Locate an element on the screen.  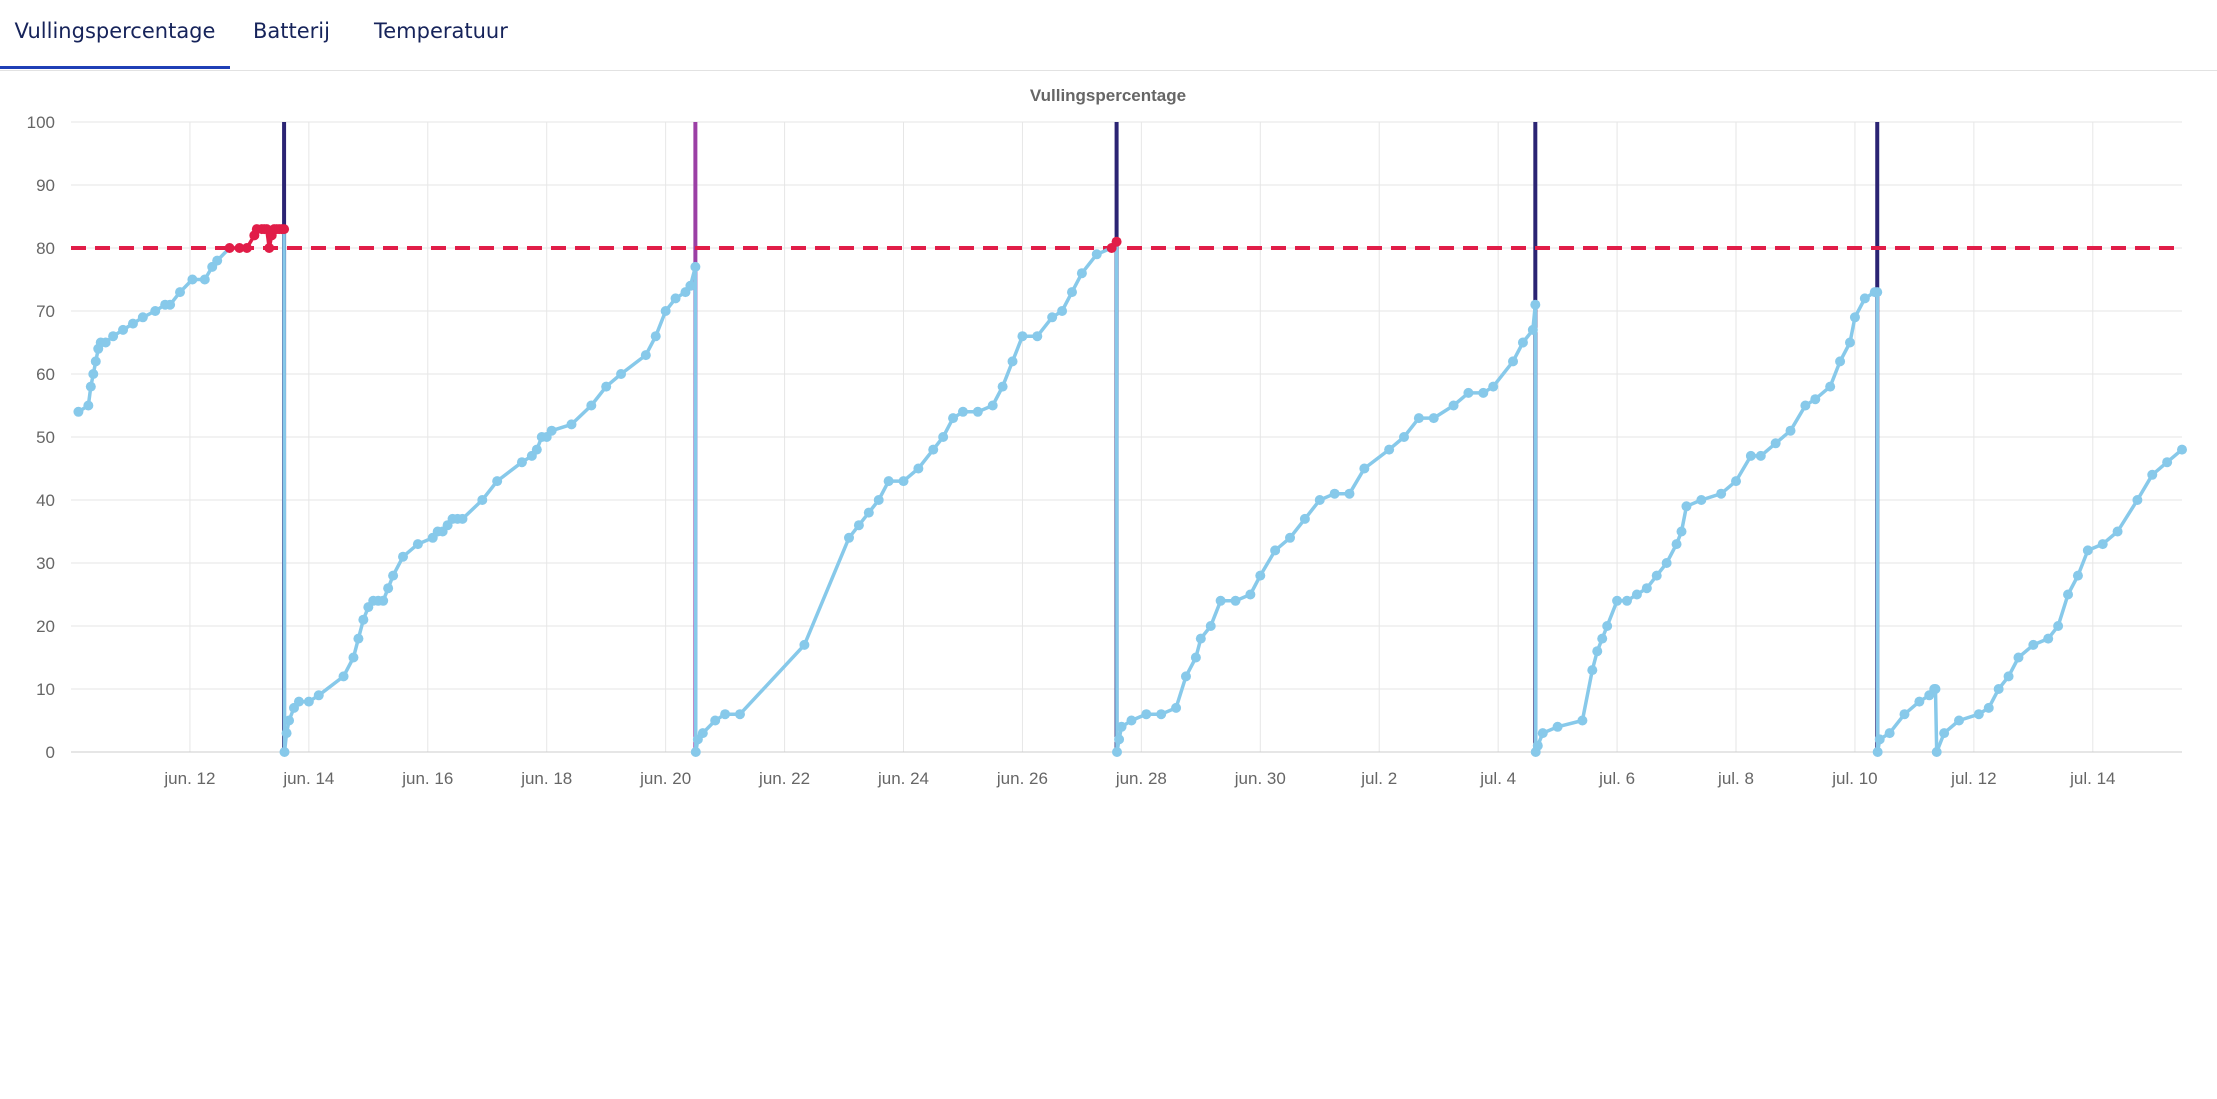
tab-vullingspercentage: Vullingspercentage is located at coordinates (115, 34).